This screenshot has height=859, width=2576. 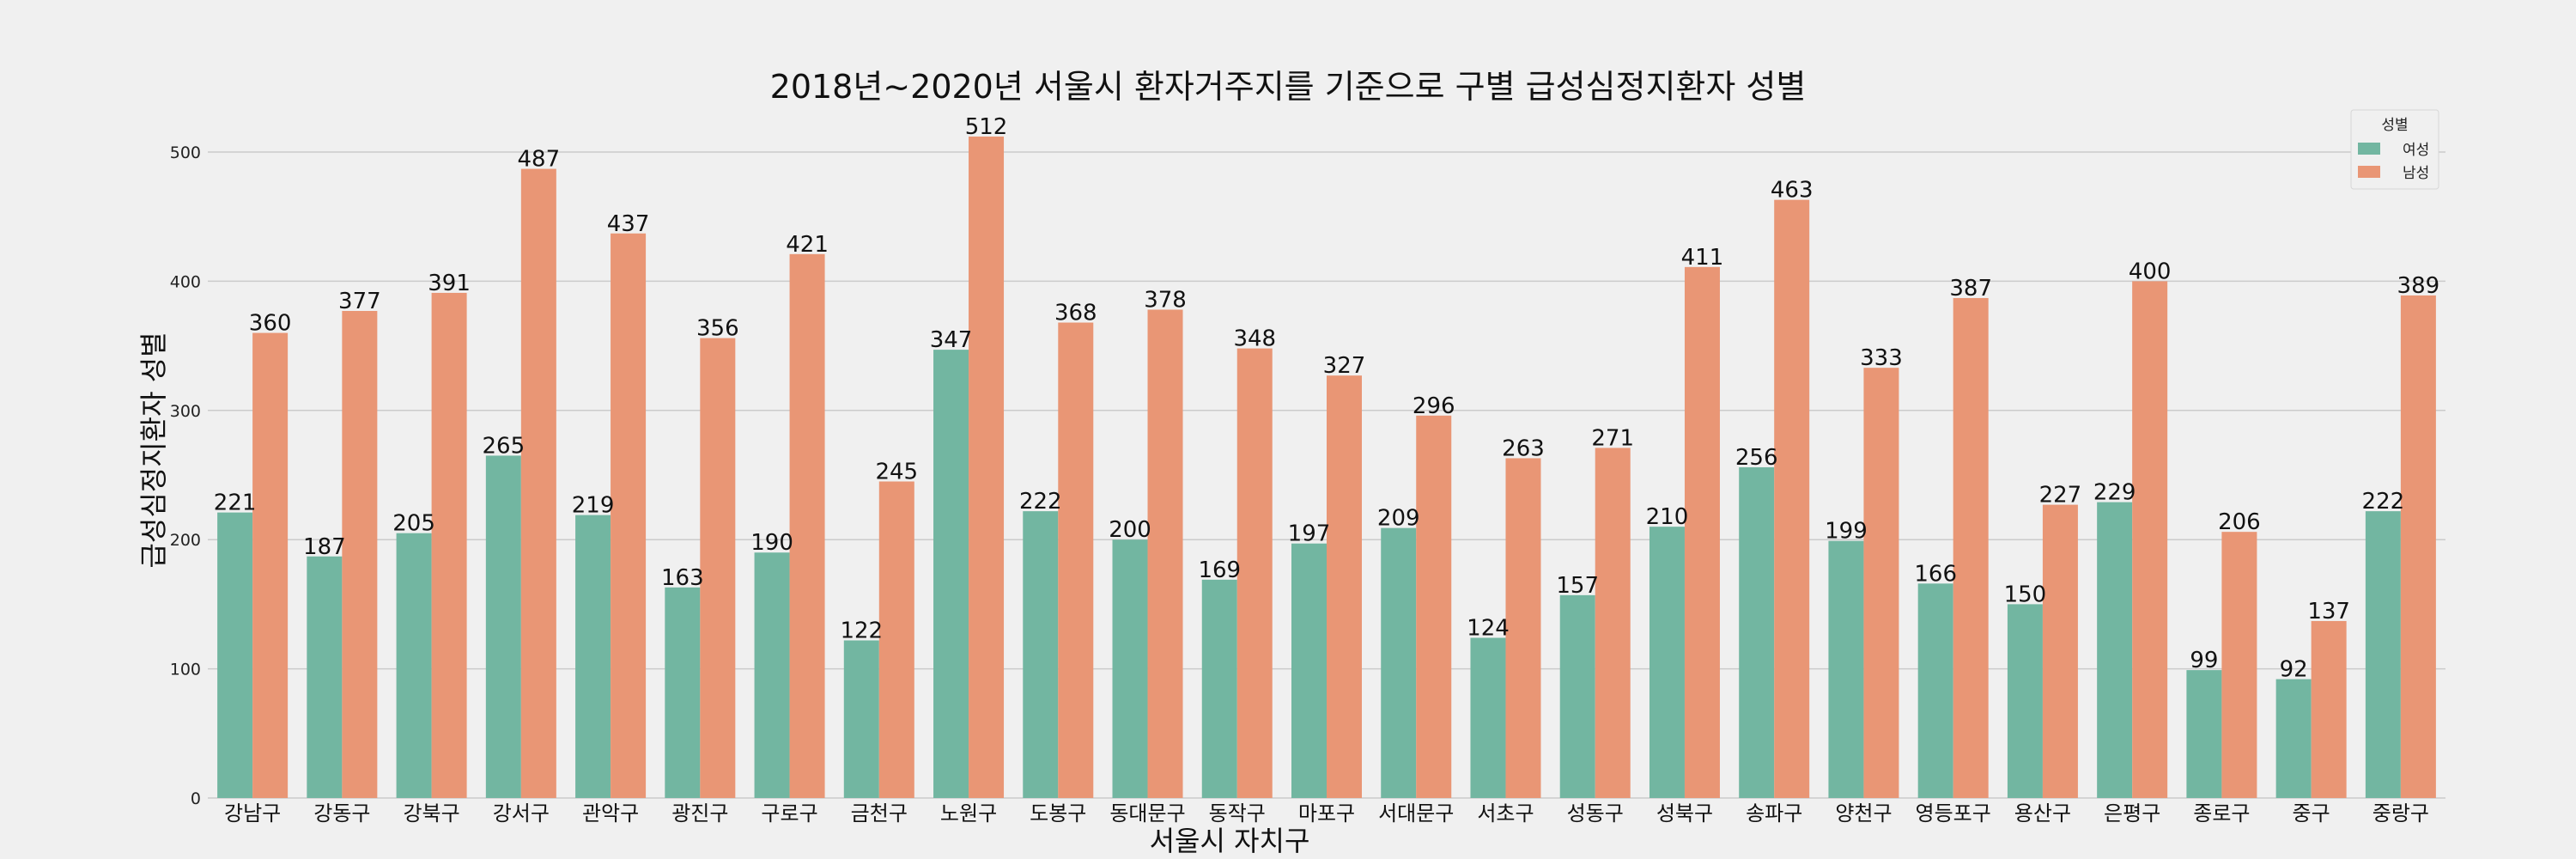 What do you see at coordinates (186, 541) in the screenshot?
I see `y-tick-label: 200` at bounding box center [186, 541].